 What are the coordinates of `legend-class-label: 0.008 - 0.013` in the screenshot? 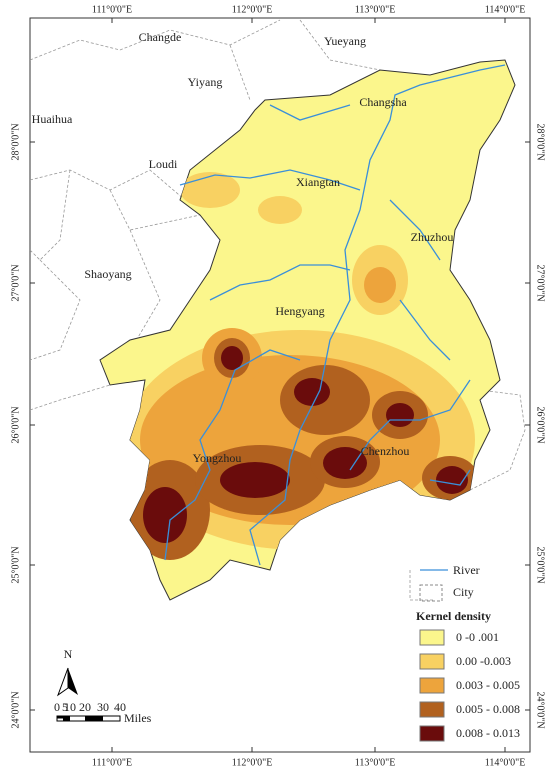 It's located at (488, 733).